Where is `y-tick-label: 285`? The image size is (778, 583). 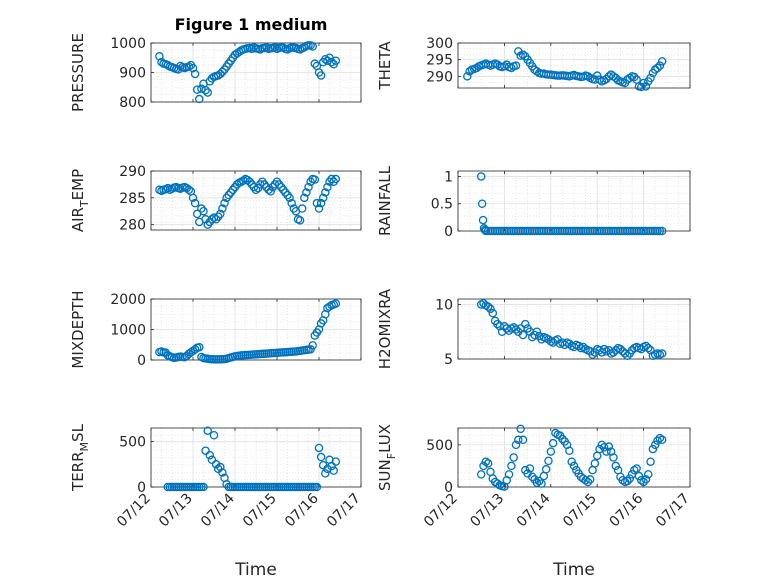 y-tick-label: 285 is located at coordinates (132, 199).